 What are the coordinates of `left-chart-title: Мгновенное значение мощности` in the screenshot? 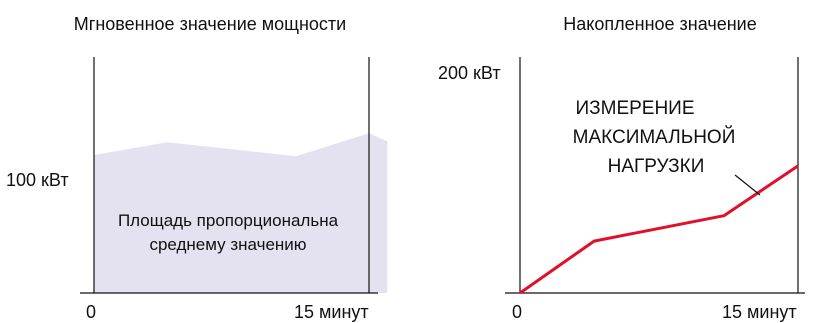 It's located at (210, 24).